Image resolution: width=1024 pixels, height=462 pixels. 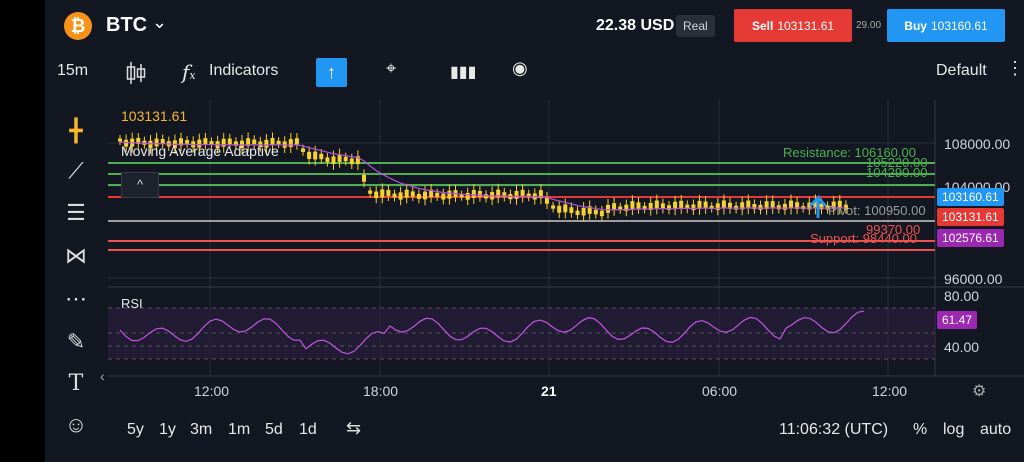 I want to click on support-level-label: 99370.00, so click(x=893, y=229).